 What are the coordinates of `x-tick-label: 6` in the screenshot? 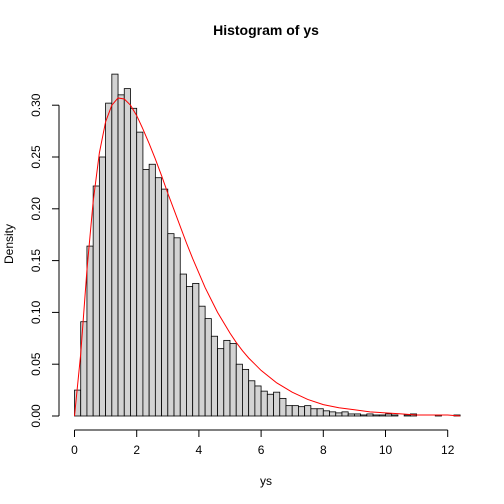 It's located at (261, 450).